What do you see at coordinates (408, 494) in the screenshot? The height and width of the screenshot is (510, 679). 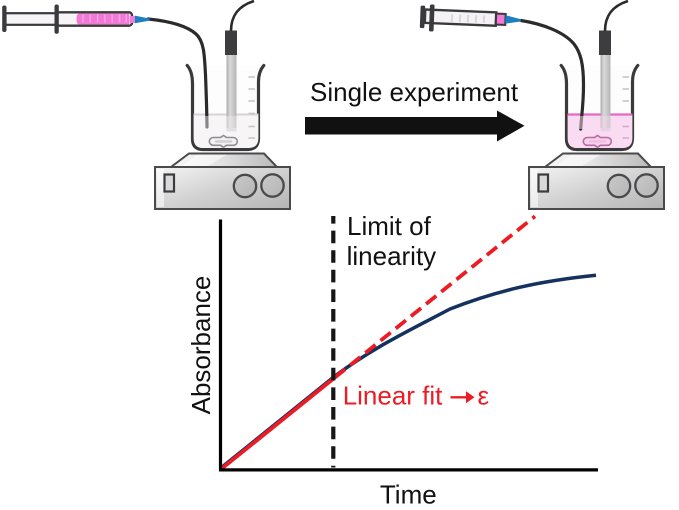 I see `svg-text: Time` at bounding box center [408, 494].